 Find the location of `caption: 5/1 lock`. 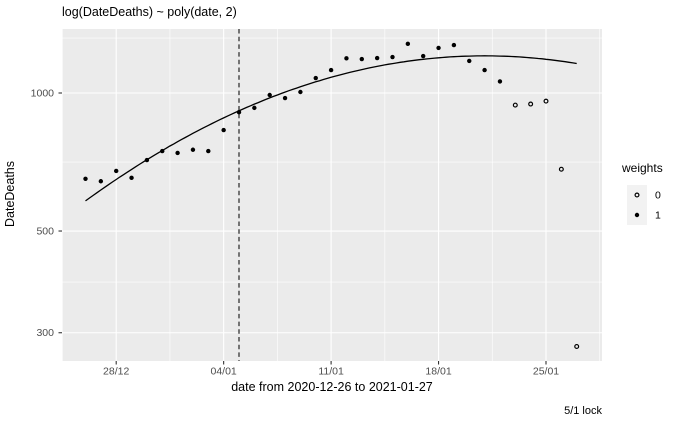

caption: 5/1 lock is located at coordinates (583, 411).